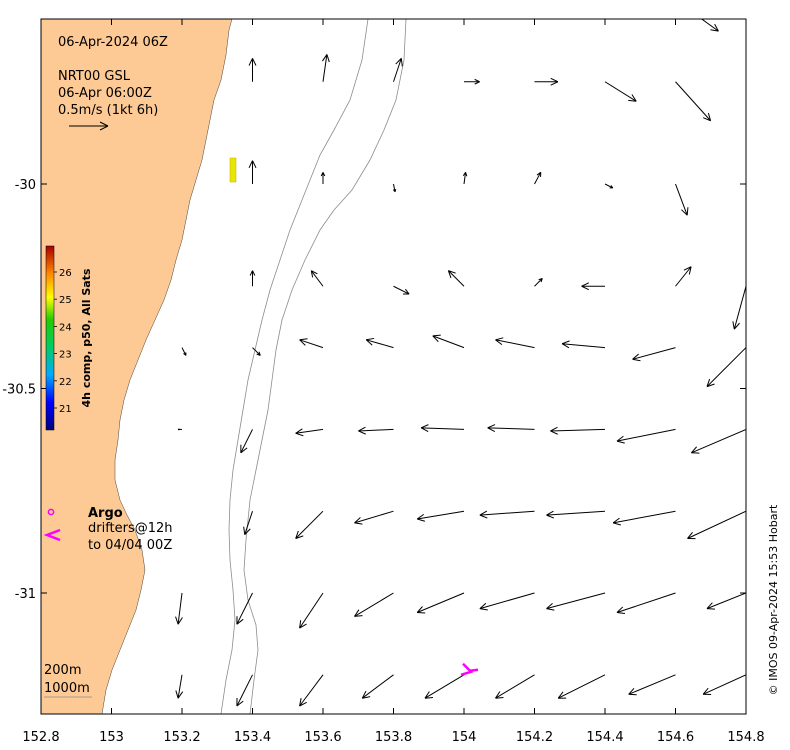  I want to click on colorbar-tick-label: 23, so click(65, 355).